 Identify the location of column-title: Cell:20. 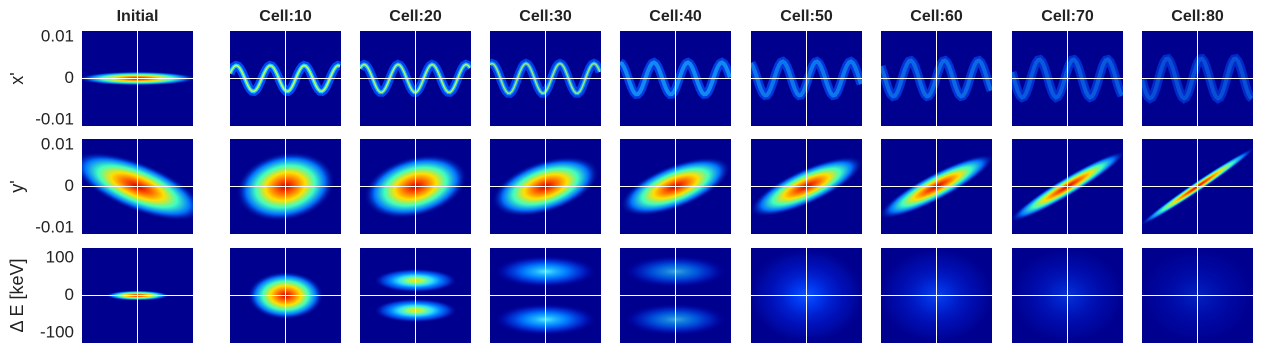
(415, 16).